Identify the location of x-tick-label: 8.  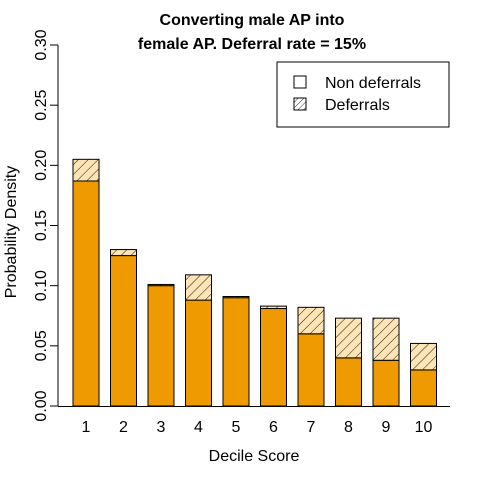
(348, 427).